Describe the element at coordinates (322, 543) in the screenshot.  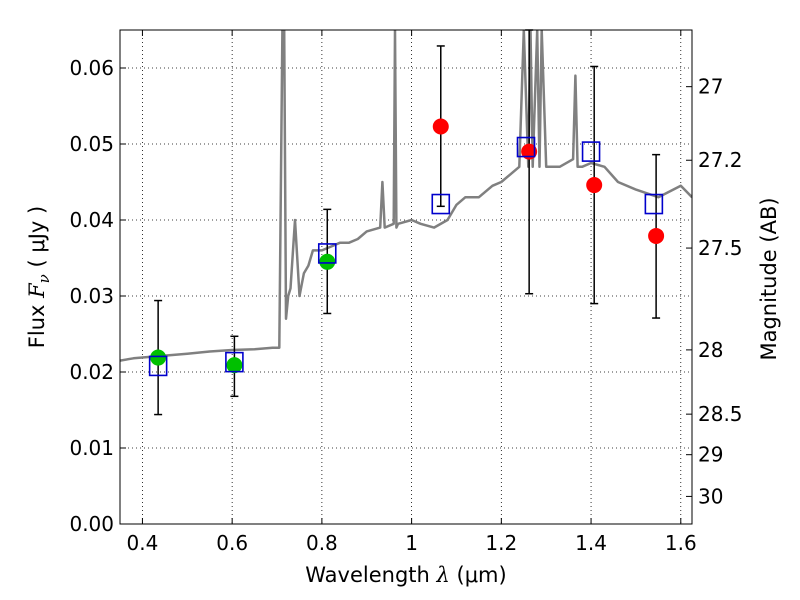
I see `x-tick-label: 0.8` at that location.